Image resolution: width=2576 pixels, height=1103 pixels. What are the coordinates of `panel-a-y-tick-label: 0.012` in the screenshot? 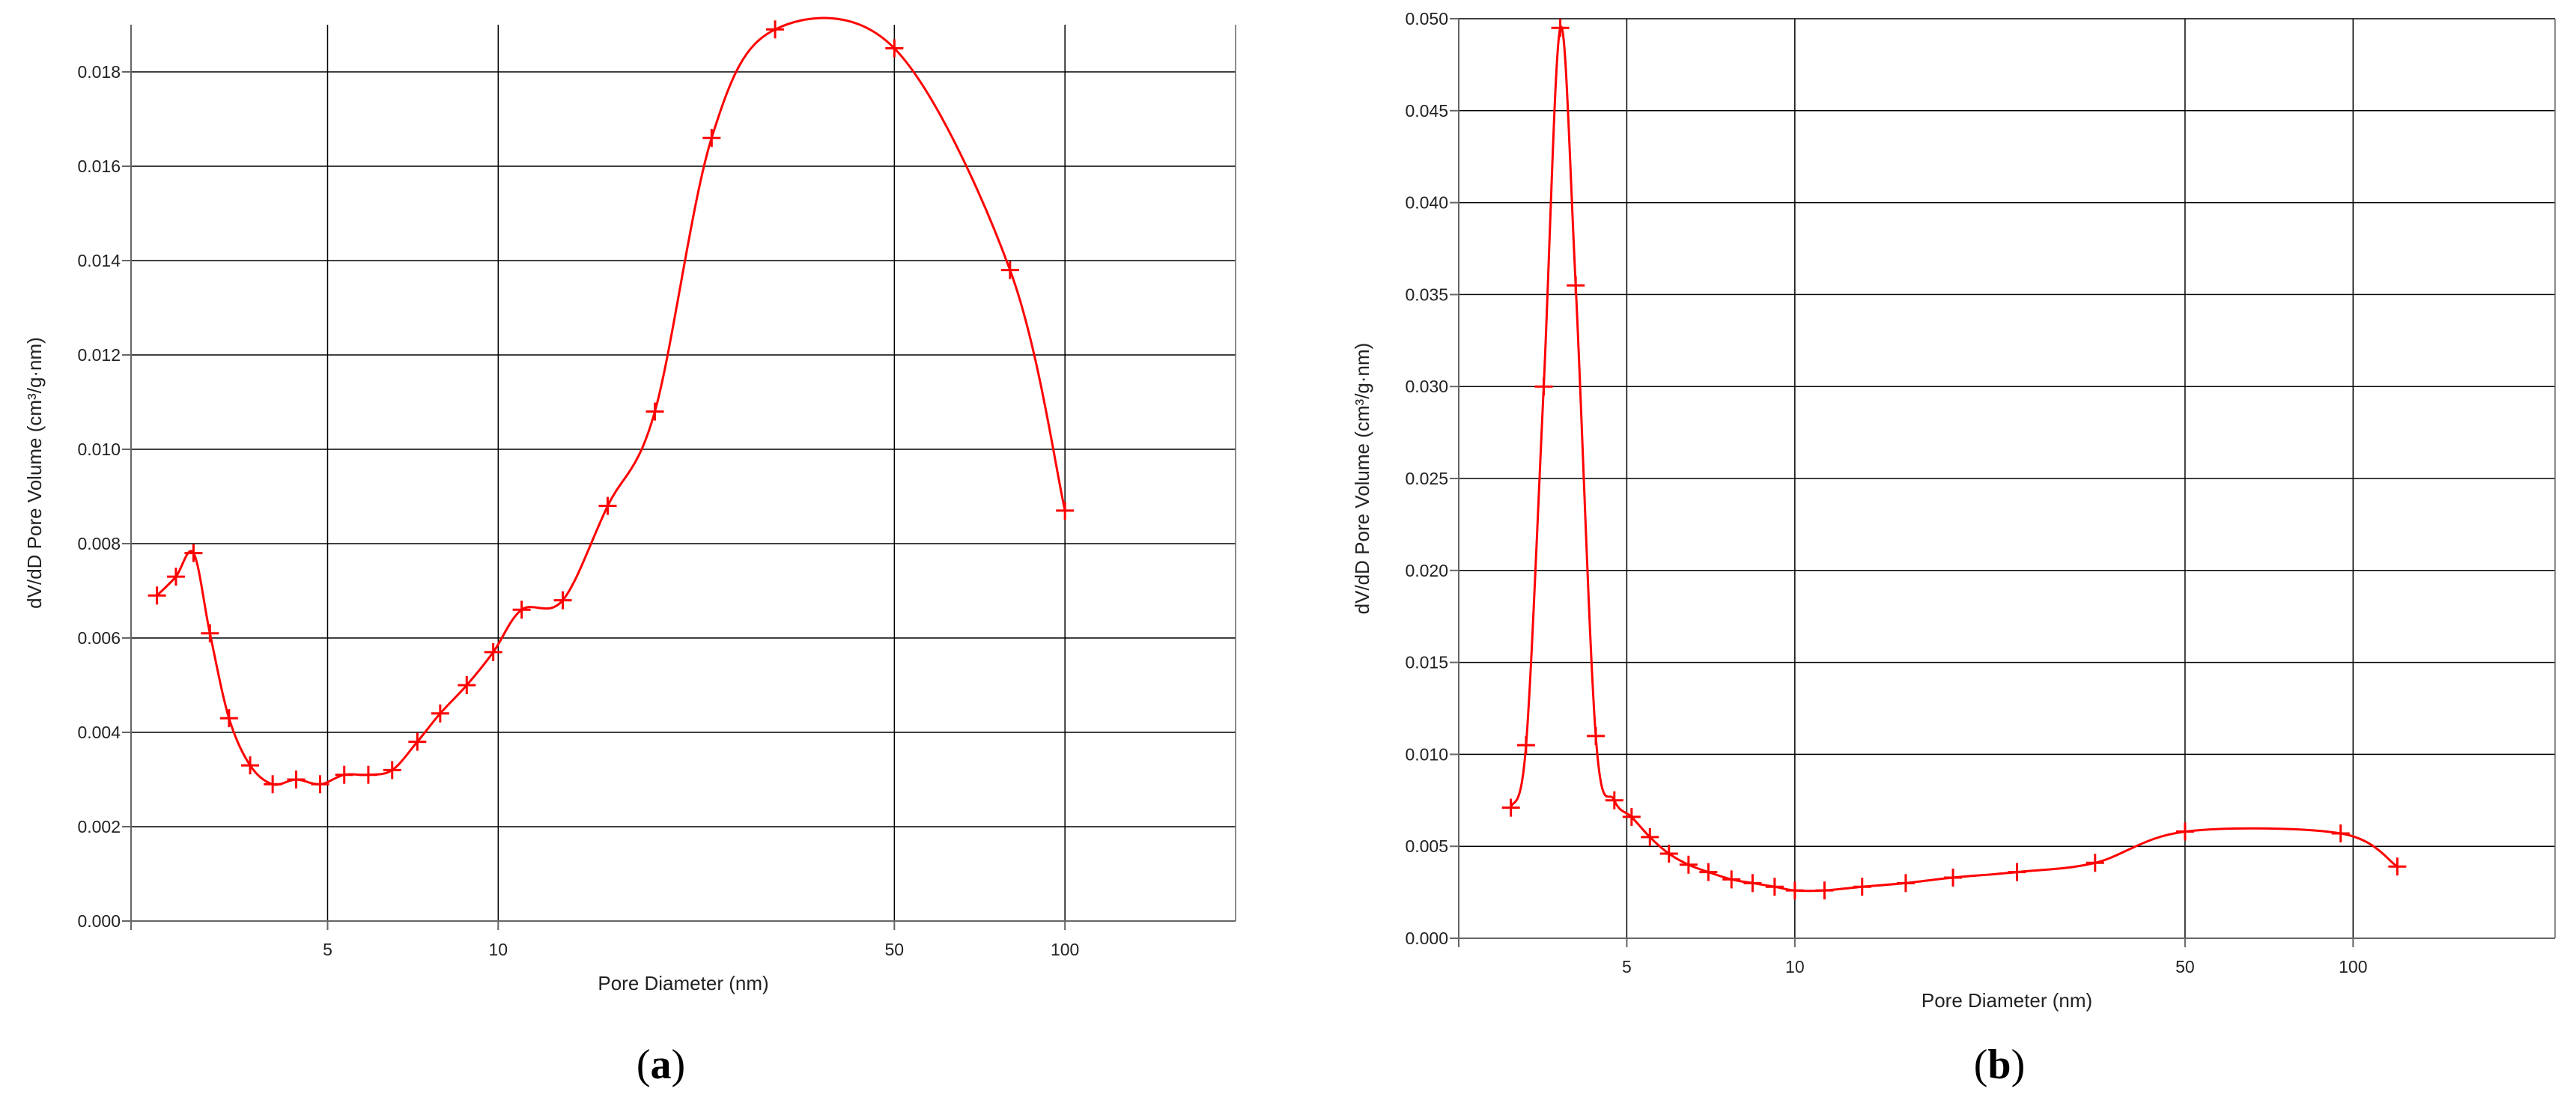 It's located at (99, 355).